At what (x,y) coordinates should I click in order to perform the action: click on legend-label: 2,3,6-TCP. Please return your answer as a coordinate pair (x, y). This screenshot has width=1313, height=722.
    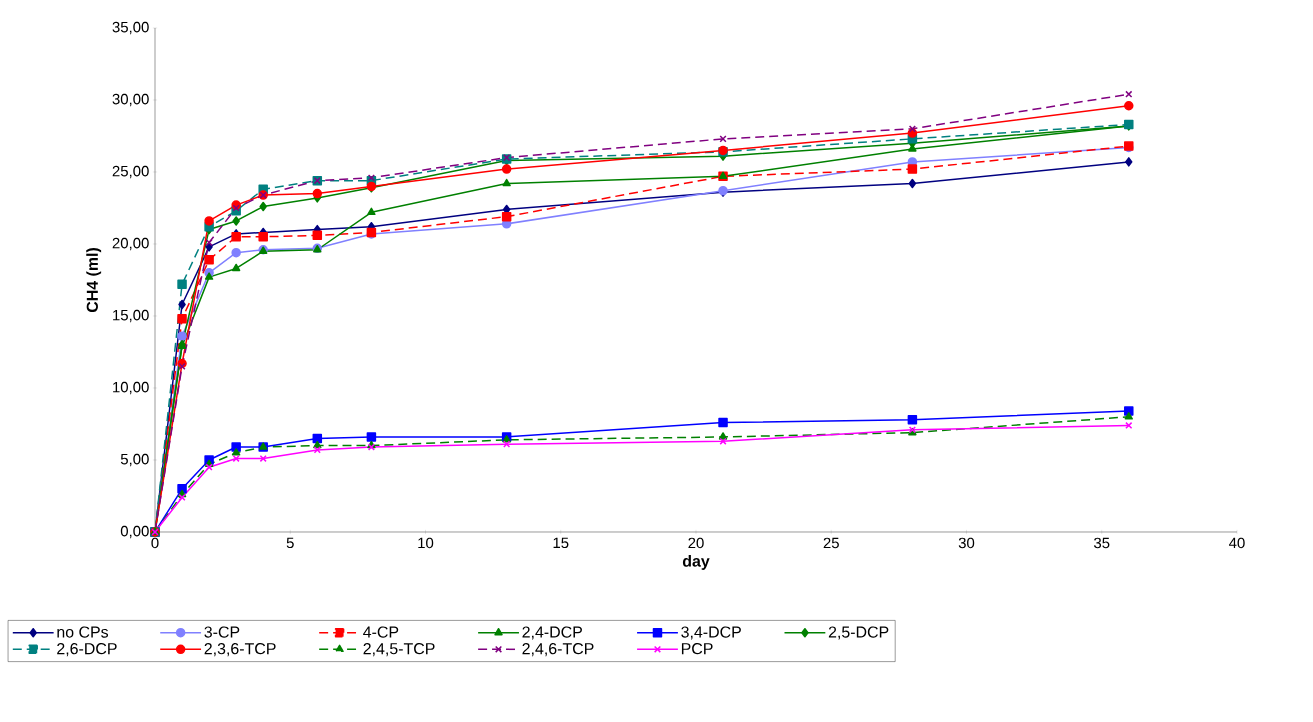
    Looking at the image, I should click on (240, 650).